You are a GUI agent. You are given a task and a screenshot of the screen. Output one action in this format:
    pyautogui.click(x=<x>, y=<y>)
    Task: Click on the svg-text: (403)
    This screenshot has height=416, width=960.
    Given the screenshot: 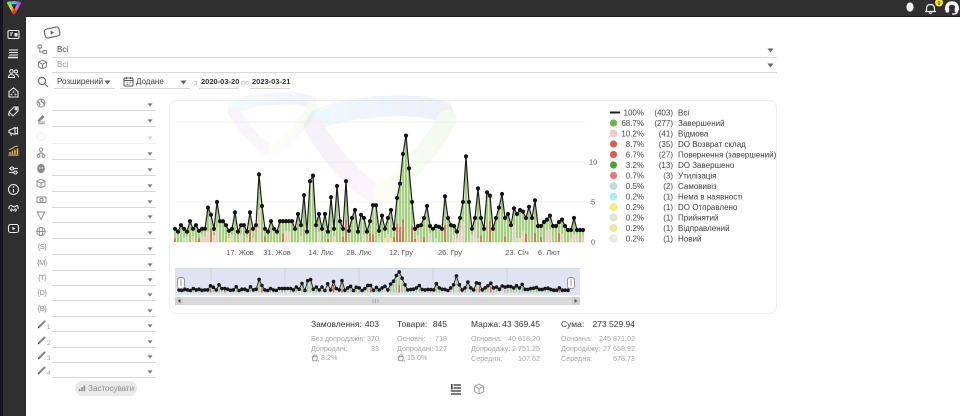 What is the action you would take?
    pyautogui.click(x=663, y=112)
    